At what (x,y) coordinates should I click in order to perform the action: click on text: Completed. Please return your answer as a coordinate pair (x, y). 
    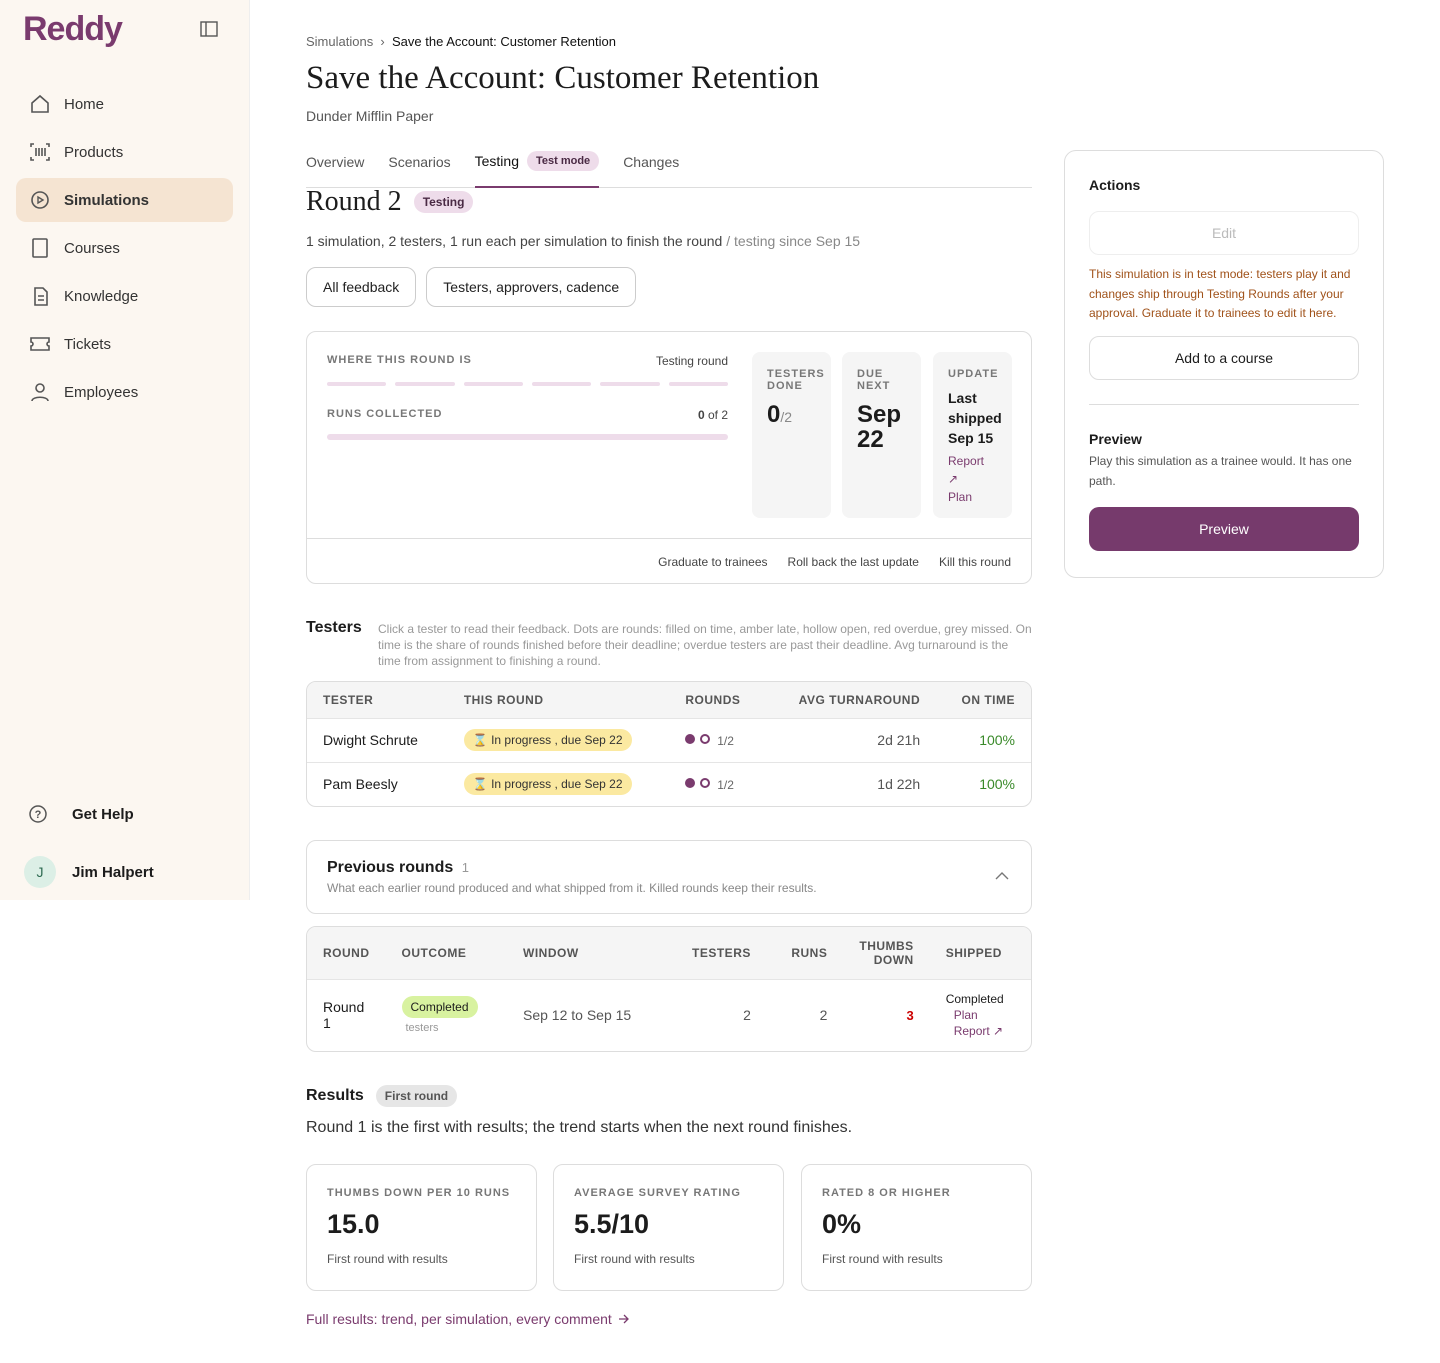
    Looking at the image, I should click on (974, 999).